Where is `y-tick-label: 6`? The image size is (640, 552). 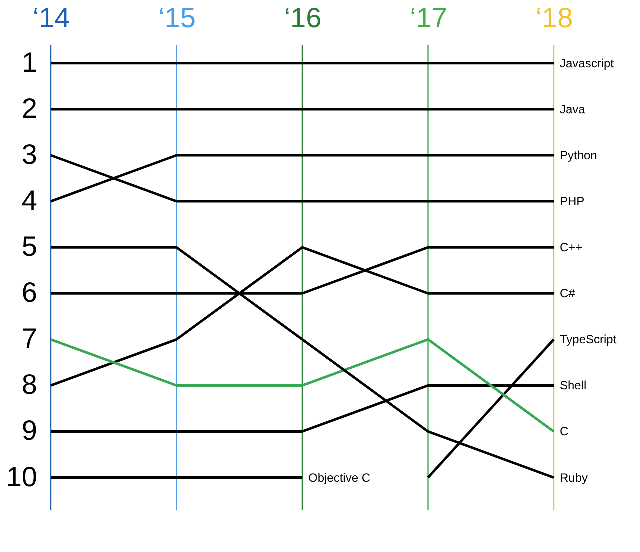 y-tick-label: 6 is located at coordinates (30, 292).